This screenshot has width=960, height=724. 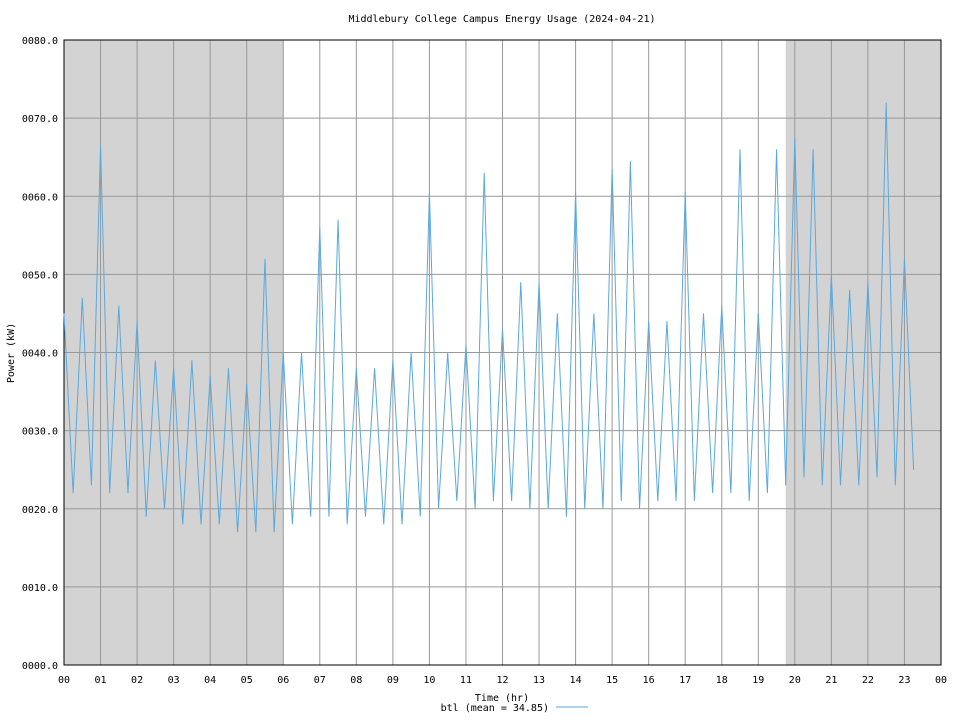 I want to click on x-tick-label: 18, so click(x=722, y=680).